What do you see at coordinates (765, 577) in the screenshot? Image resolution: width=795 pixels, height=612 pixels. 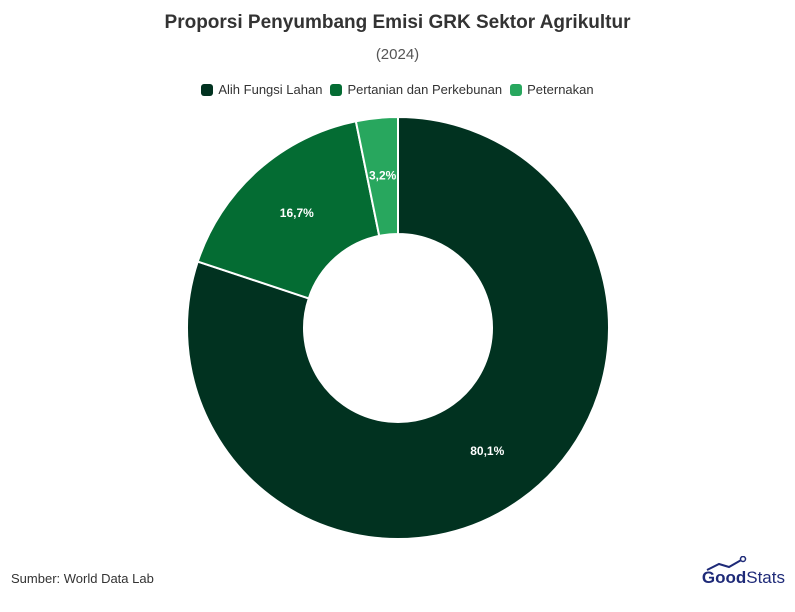 I see `brand-stats-text: Stats` at bounding box center [765, 577].